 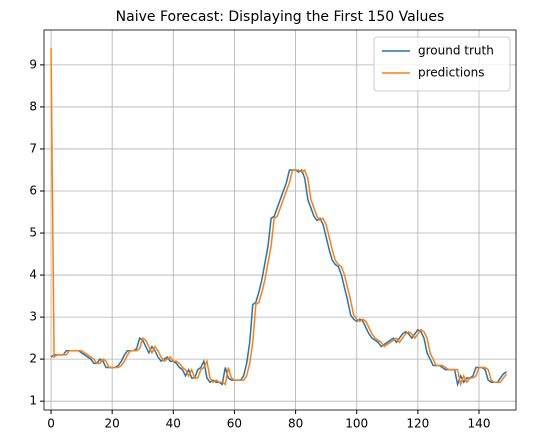 What do you see at coordinates (112, 424) in the screenshot?
I see `x-tick-label: 20` at bounding box center [112, 424].